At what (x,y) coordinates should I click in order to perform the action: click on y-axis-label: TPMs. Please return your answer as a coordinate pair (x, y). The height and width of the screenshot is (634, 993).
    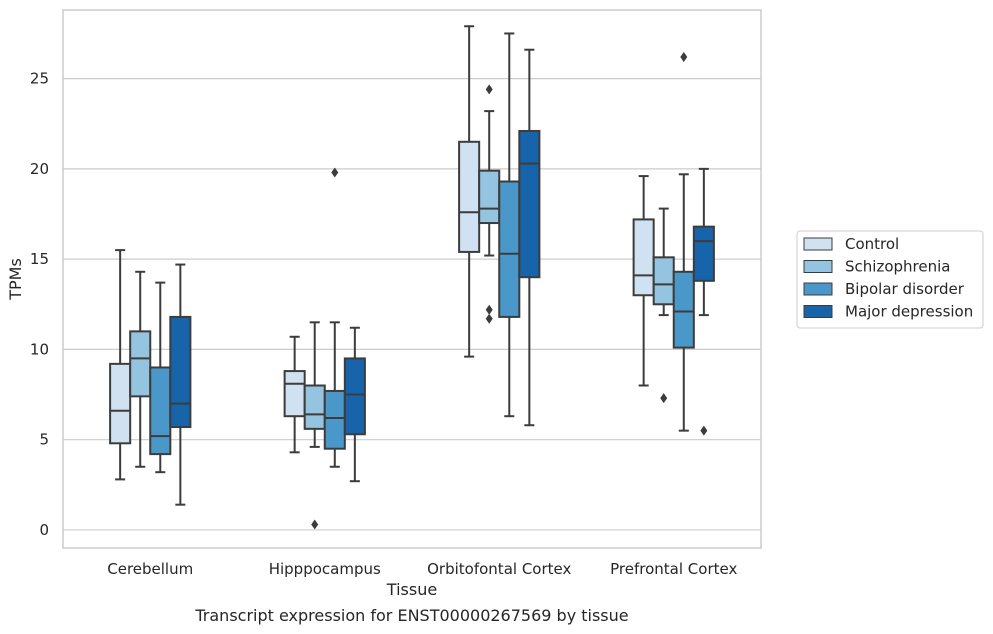
    Looking at the image, I should click on (15, 279).